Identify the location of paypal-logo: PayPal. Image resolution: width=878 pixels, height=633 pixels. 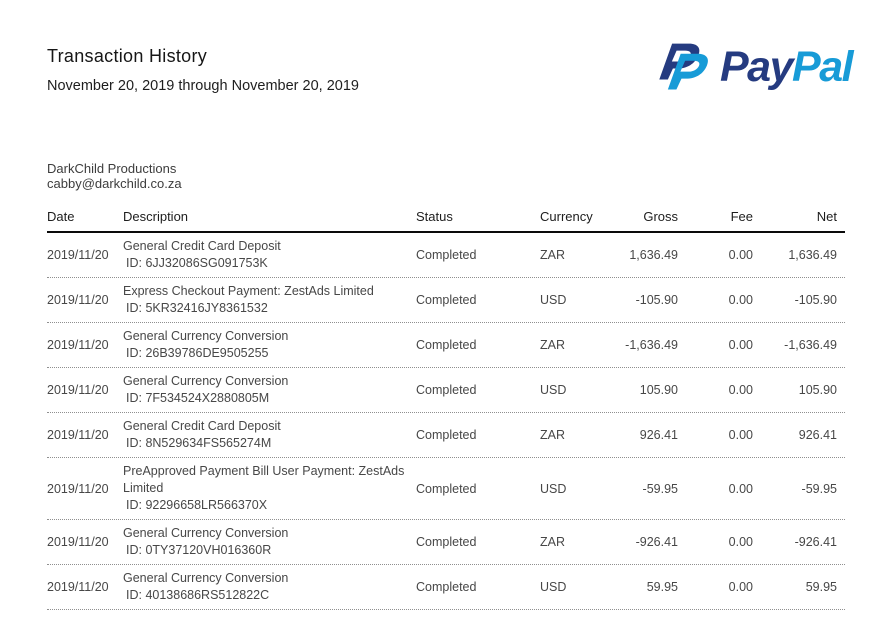
(754, 67).